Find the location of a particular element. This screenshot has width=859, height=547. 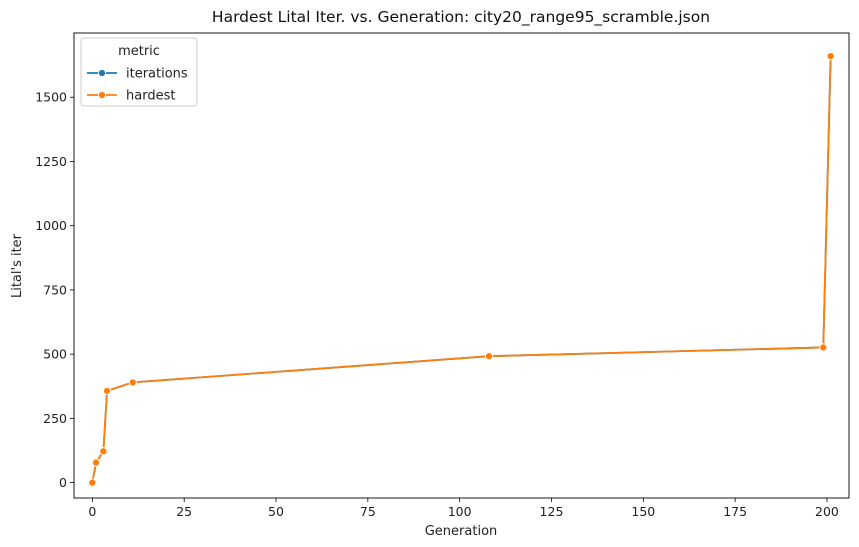

y-tick-label: 1250 is located at coordinates (51, 161).